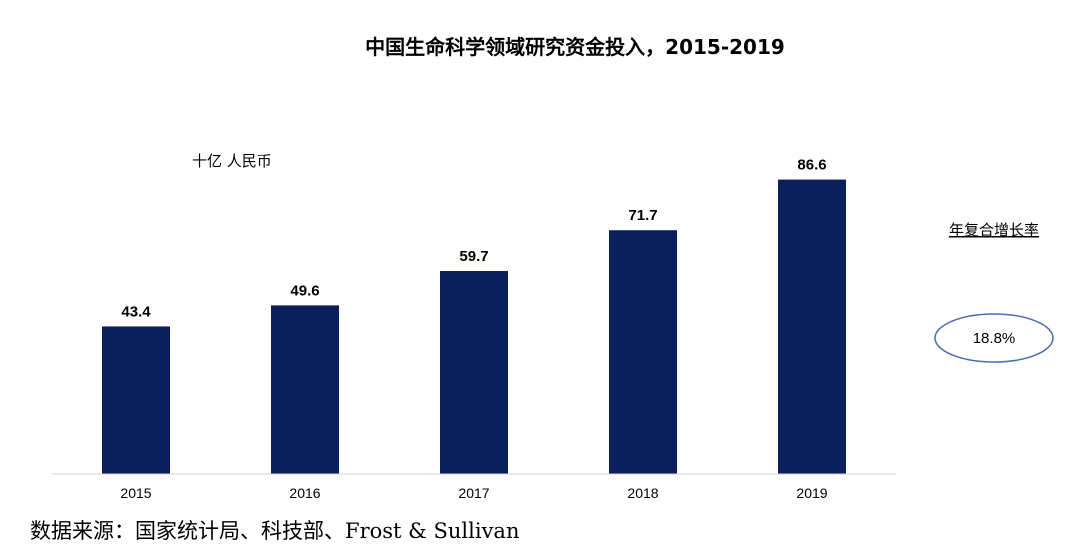  I want to click on cagr-label: 年复合增长率, so click(994, 230).